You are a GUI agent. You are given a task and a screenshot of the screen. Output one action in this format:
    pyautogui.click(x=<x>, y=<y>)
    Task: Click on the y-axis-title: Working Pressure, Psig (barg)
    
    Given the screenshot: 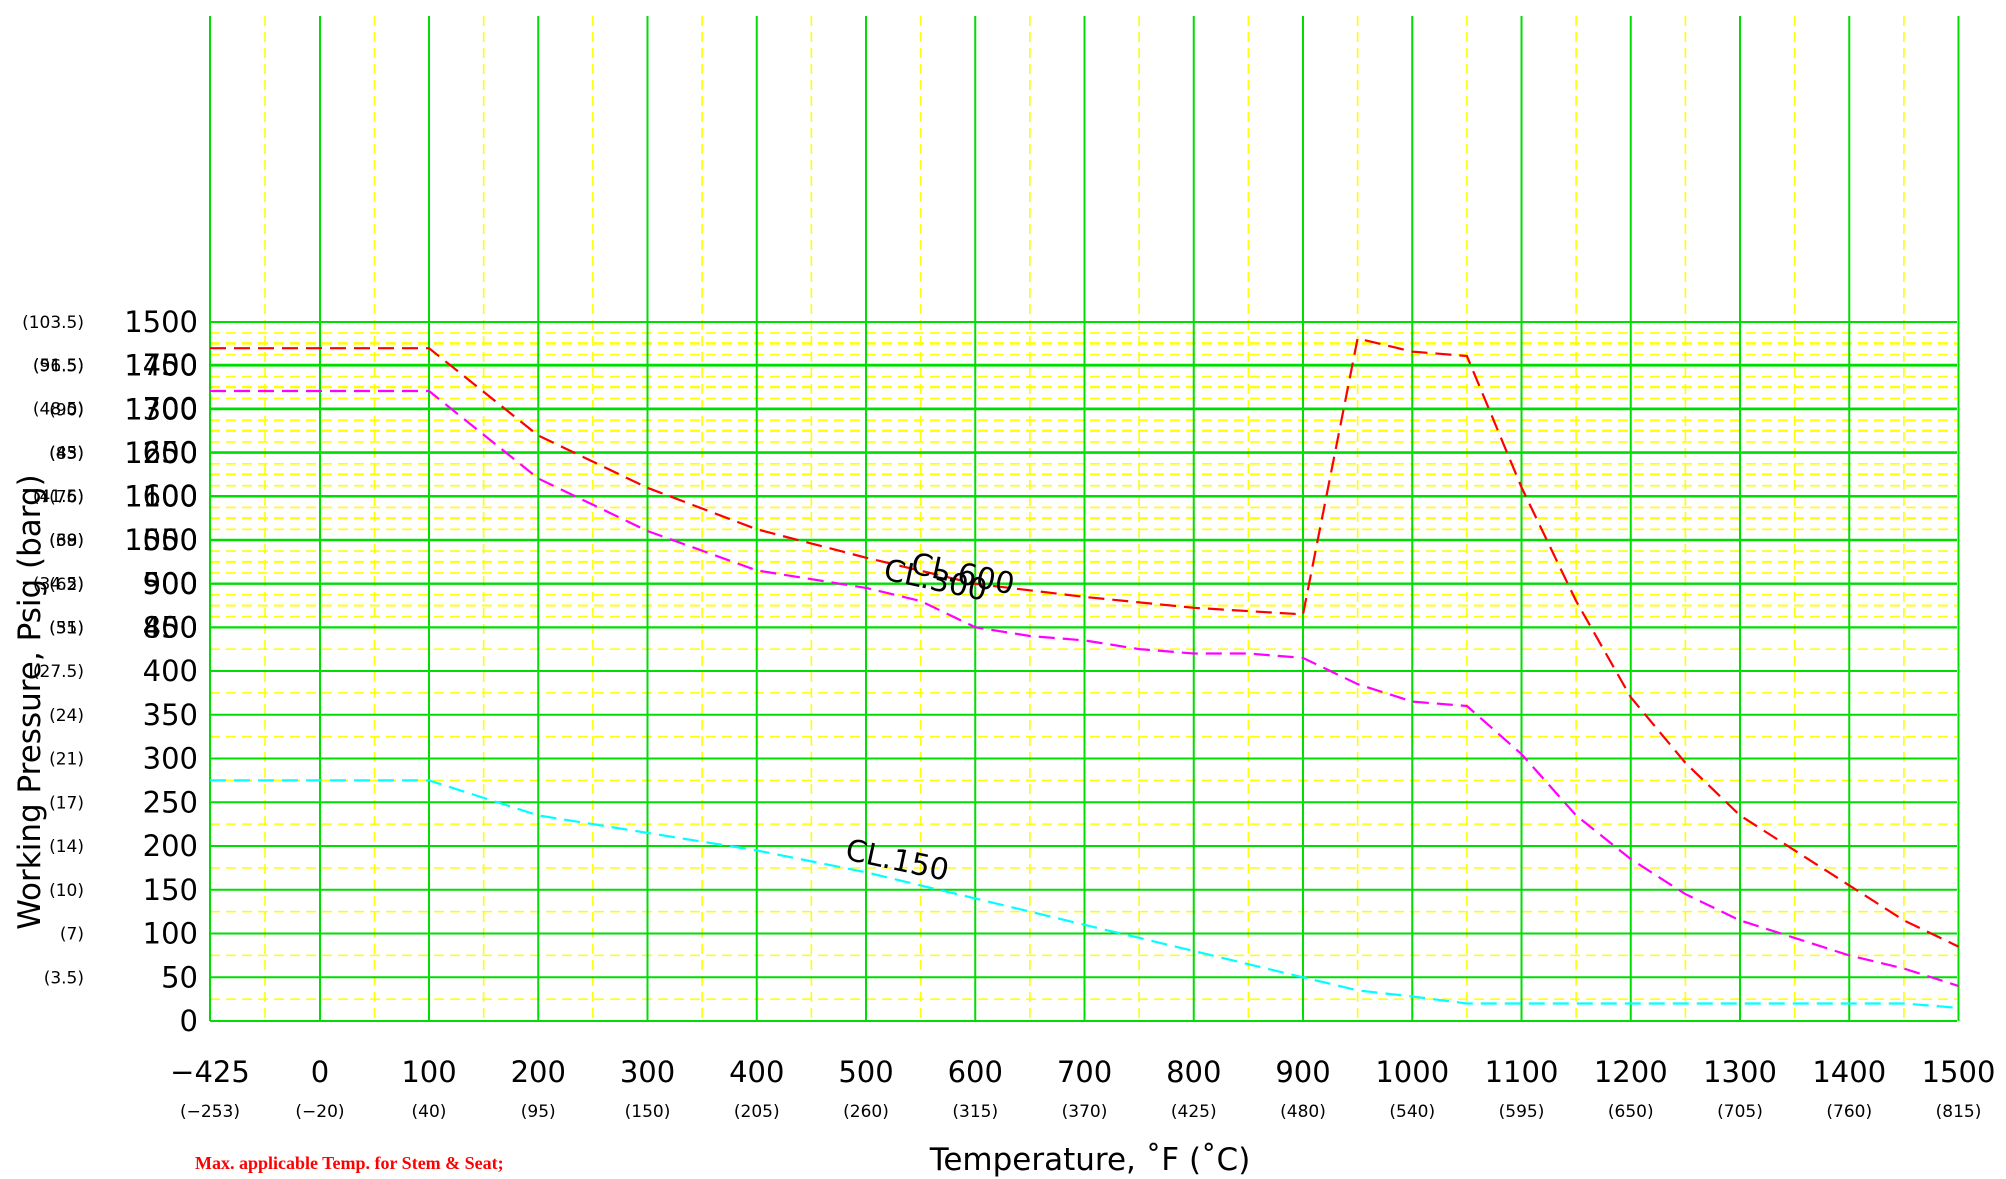 What is the action you would take?
    pyautogui.click(x=30, y=702)
    